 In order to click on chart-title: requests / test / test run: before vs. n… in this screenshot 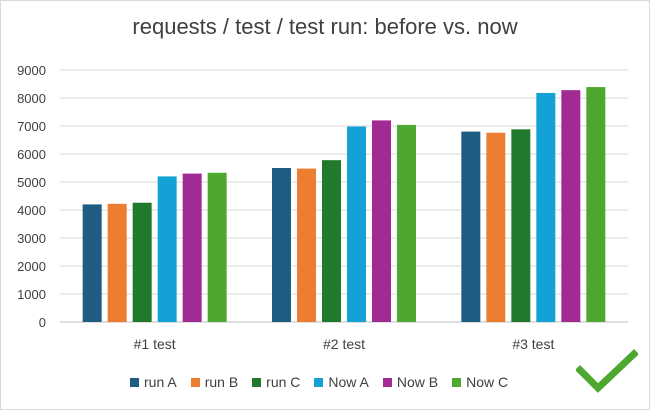, I will do `click(325, 26)`.